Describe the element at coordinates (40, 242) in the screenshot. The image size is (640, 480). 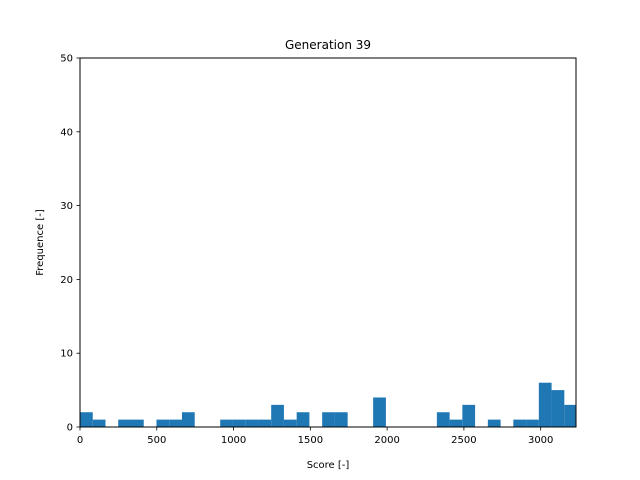
I see `y-axis-label: Frequence [-]` at that location.